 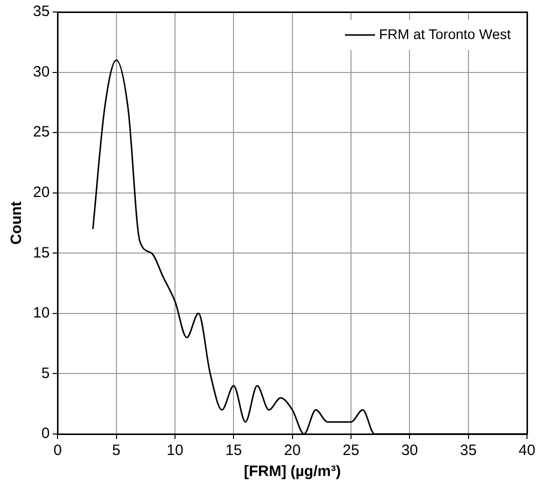 I want to click on x-tick-label: 15, so click(x=233, y=451).